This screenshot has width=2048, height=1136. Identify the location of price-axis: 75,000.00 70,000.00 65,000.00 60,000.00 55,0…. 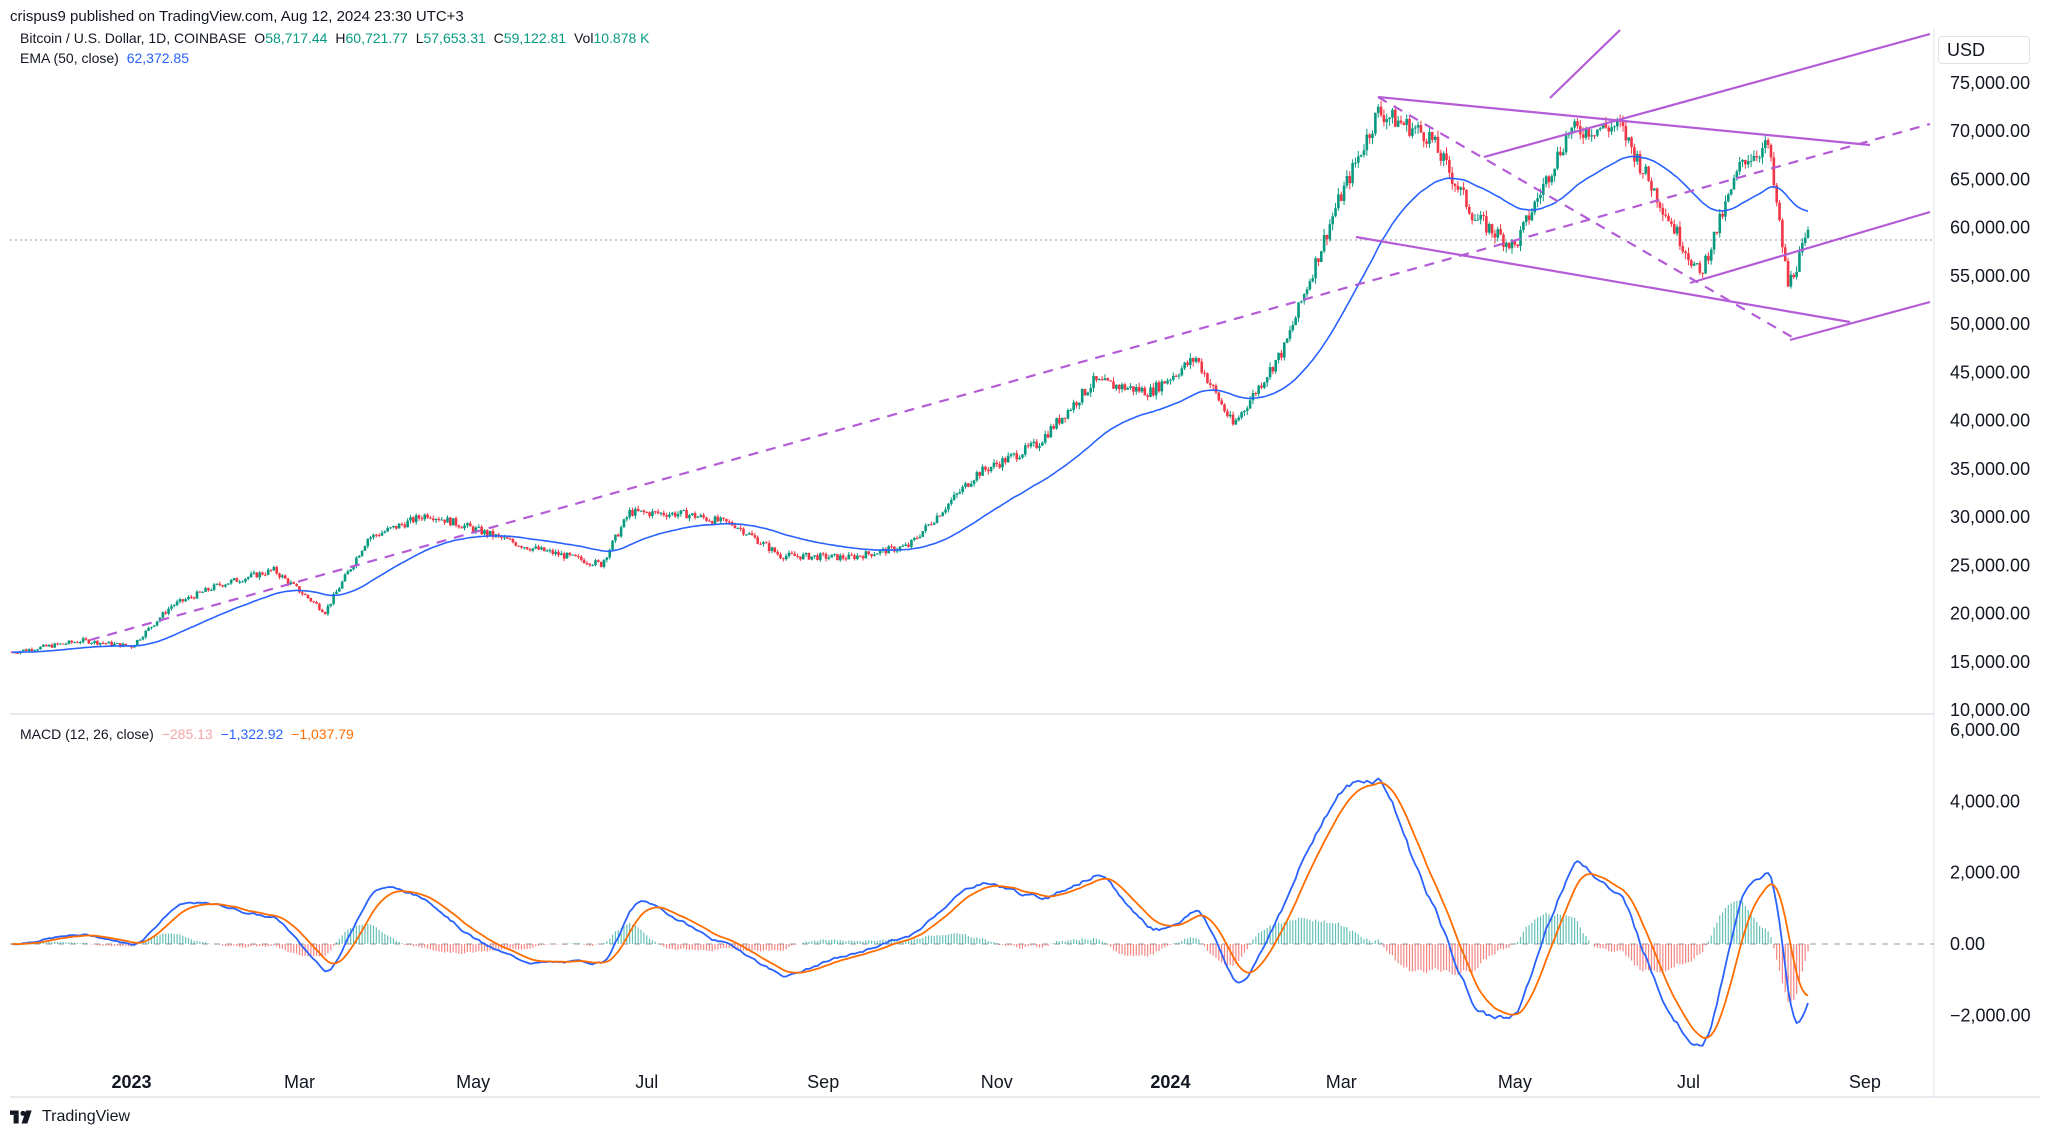
(1990, 396).